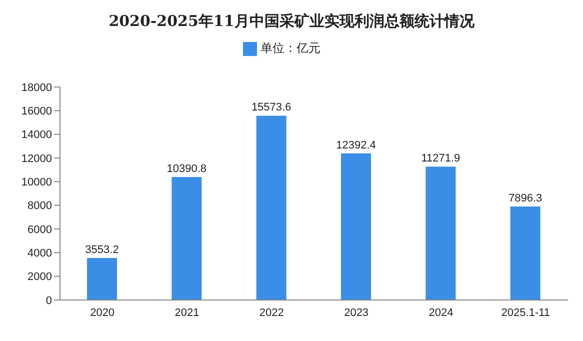 The width and height of the screenshot is (583, 341). What do you see at coordinates (36, 88) in the screenshot?
I see `y-tick-label: 18000` at bounding box center [36, 88].